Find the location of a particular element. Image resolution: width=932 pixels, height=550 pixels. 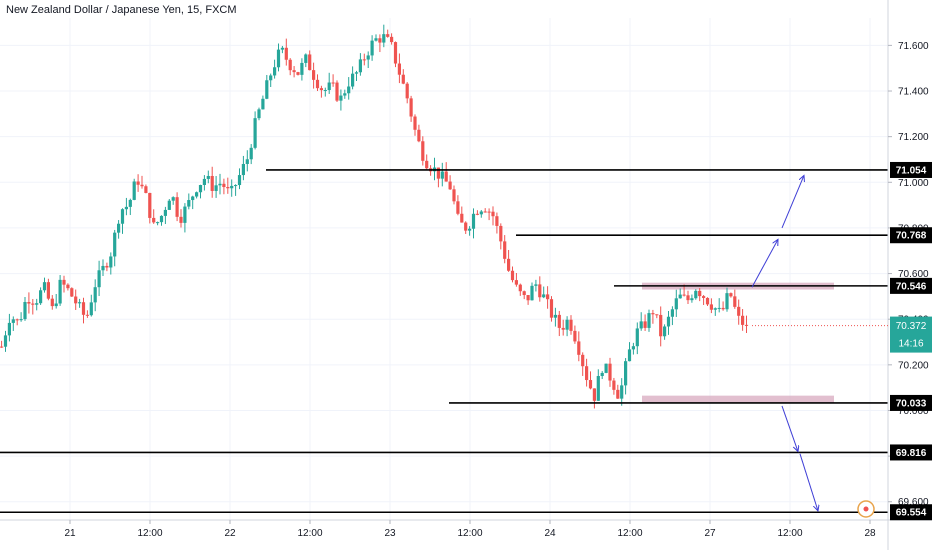

time-axis: 21 12:00 22 12:00 23 12:00 24 12:00 27 12:00 28 is located at coordinates (466, 529).